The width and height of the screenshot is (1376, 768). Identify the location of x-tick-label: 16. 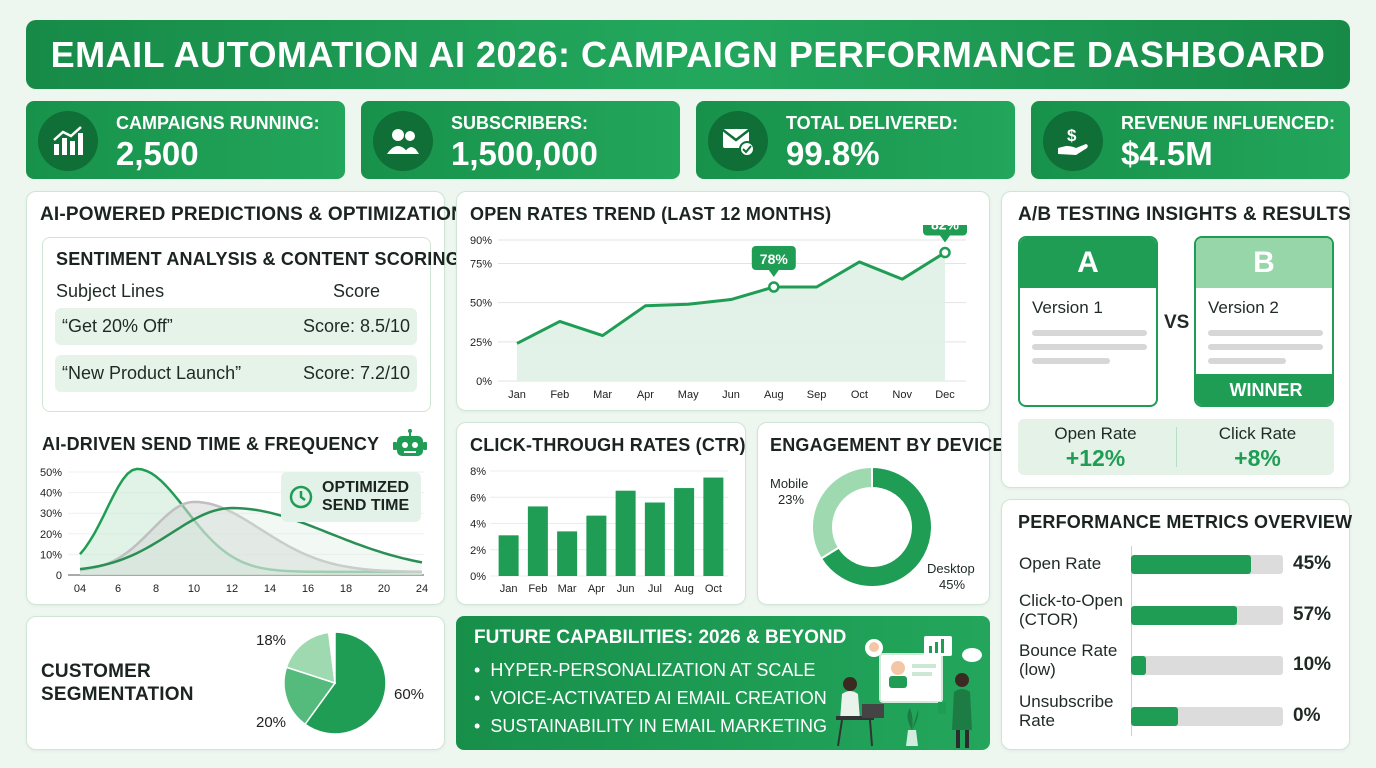
(308, 589).